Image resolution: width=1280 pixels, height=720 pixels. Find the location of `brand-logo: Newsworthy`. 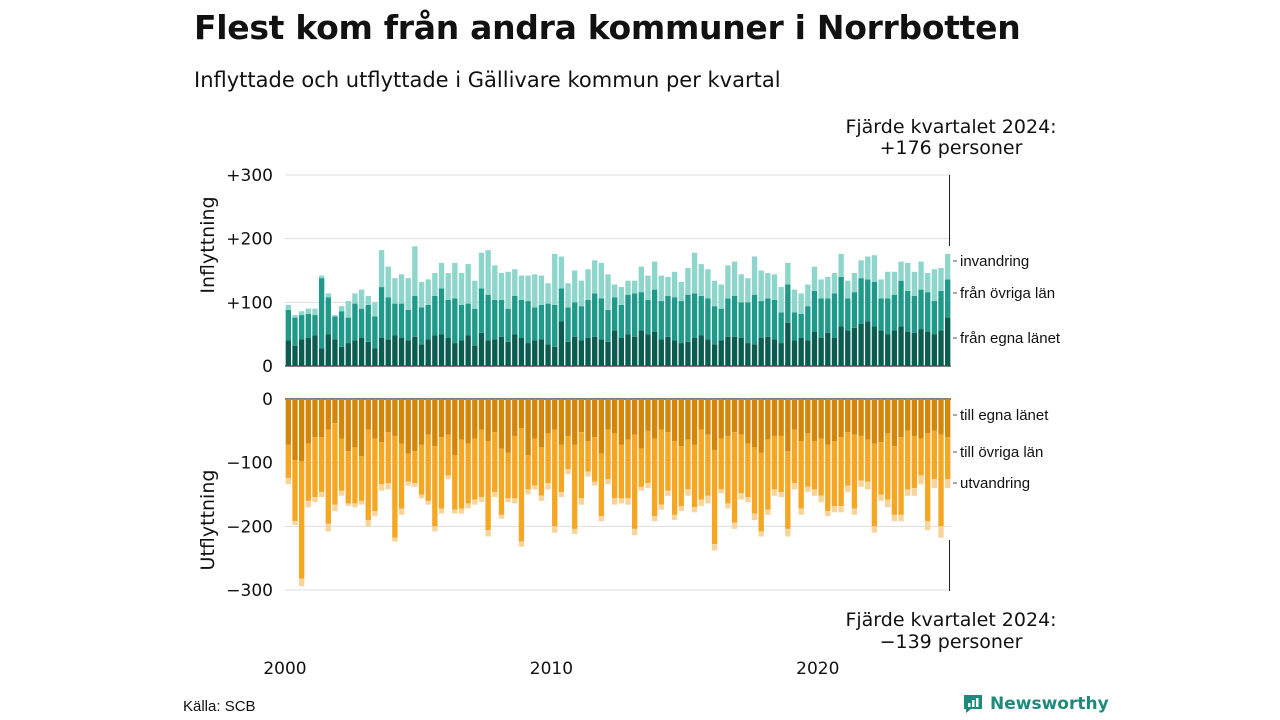

brand-logo: Newsworthy is located at coordinates (1035, 704).